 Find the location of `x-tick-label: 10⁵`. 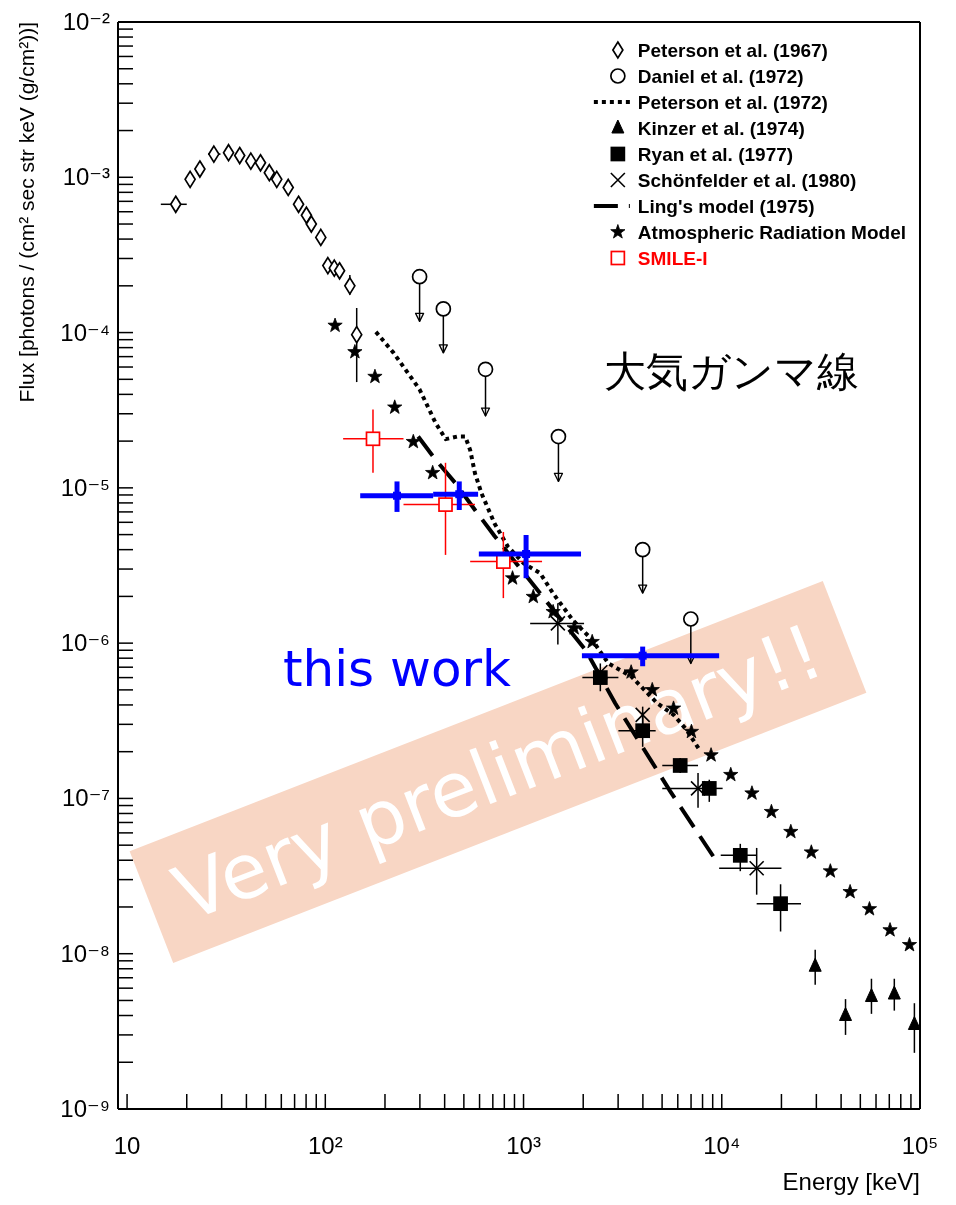

x-tick-label: 10⁵ is located at coordinates (920, 1145).